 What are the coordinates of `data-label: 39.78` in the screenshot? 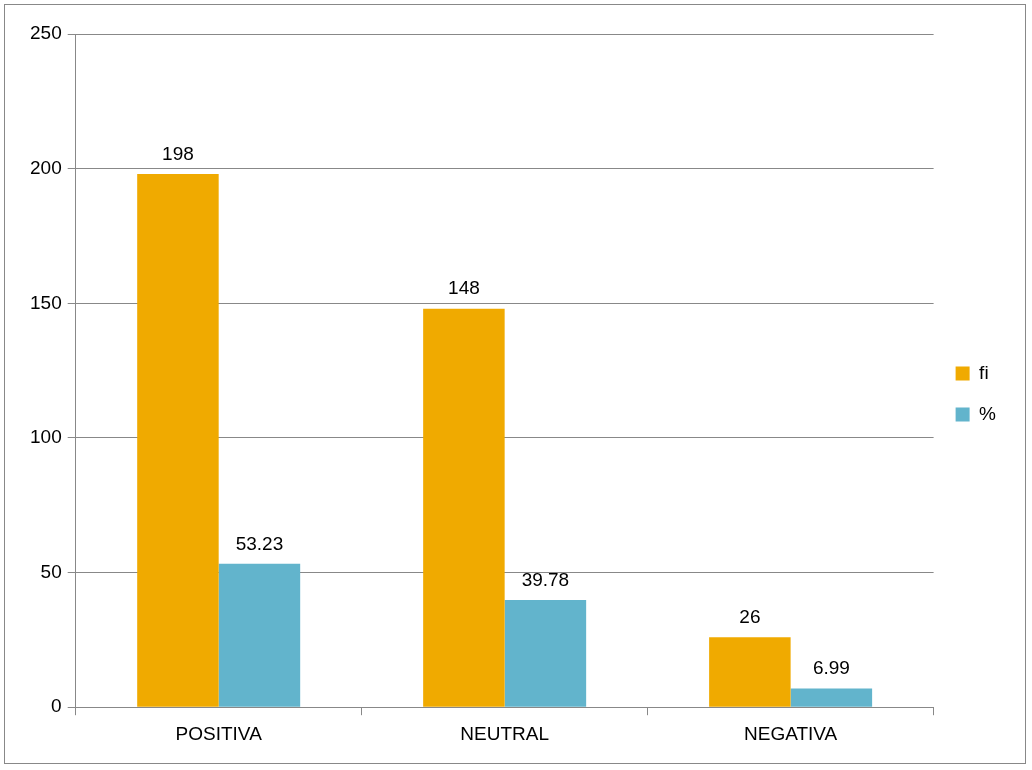 It's located at (545, 579).